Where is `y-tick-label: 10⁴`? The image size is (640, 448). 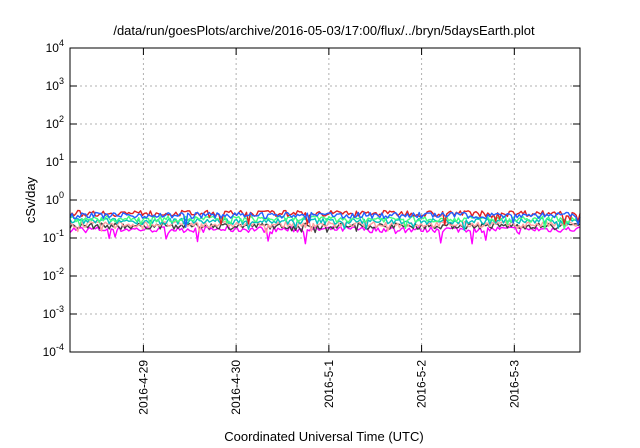 y-tick-label: 10⁴ is located at coordinates (55, 46).